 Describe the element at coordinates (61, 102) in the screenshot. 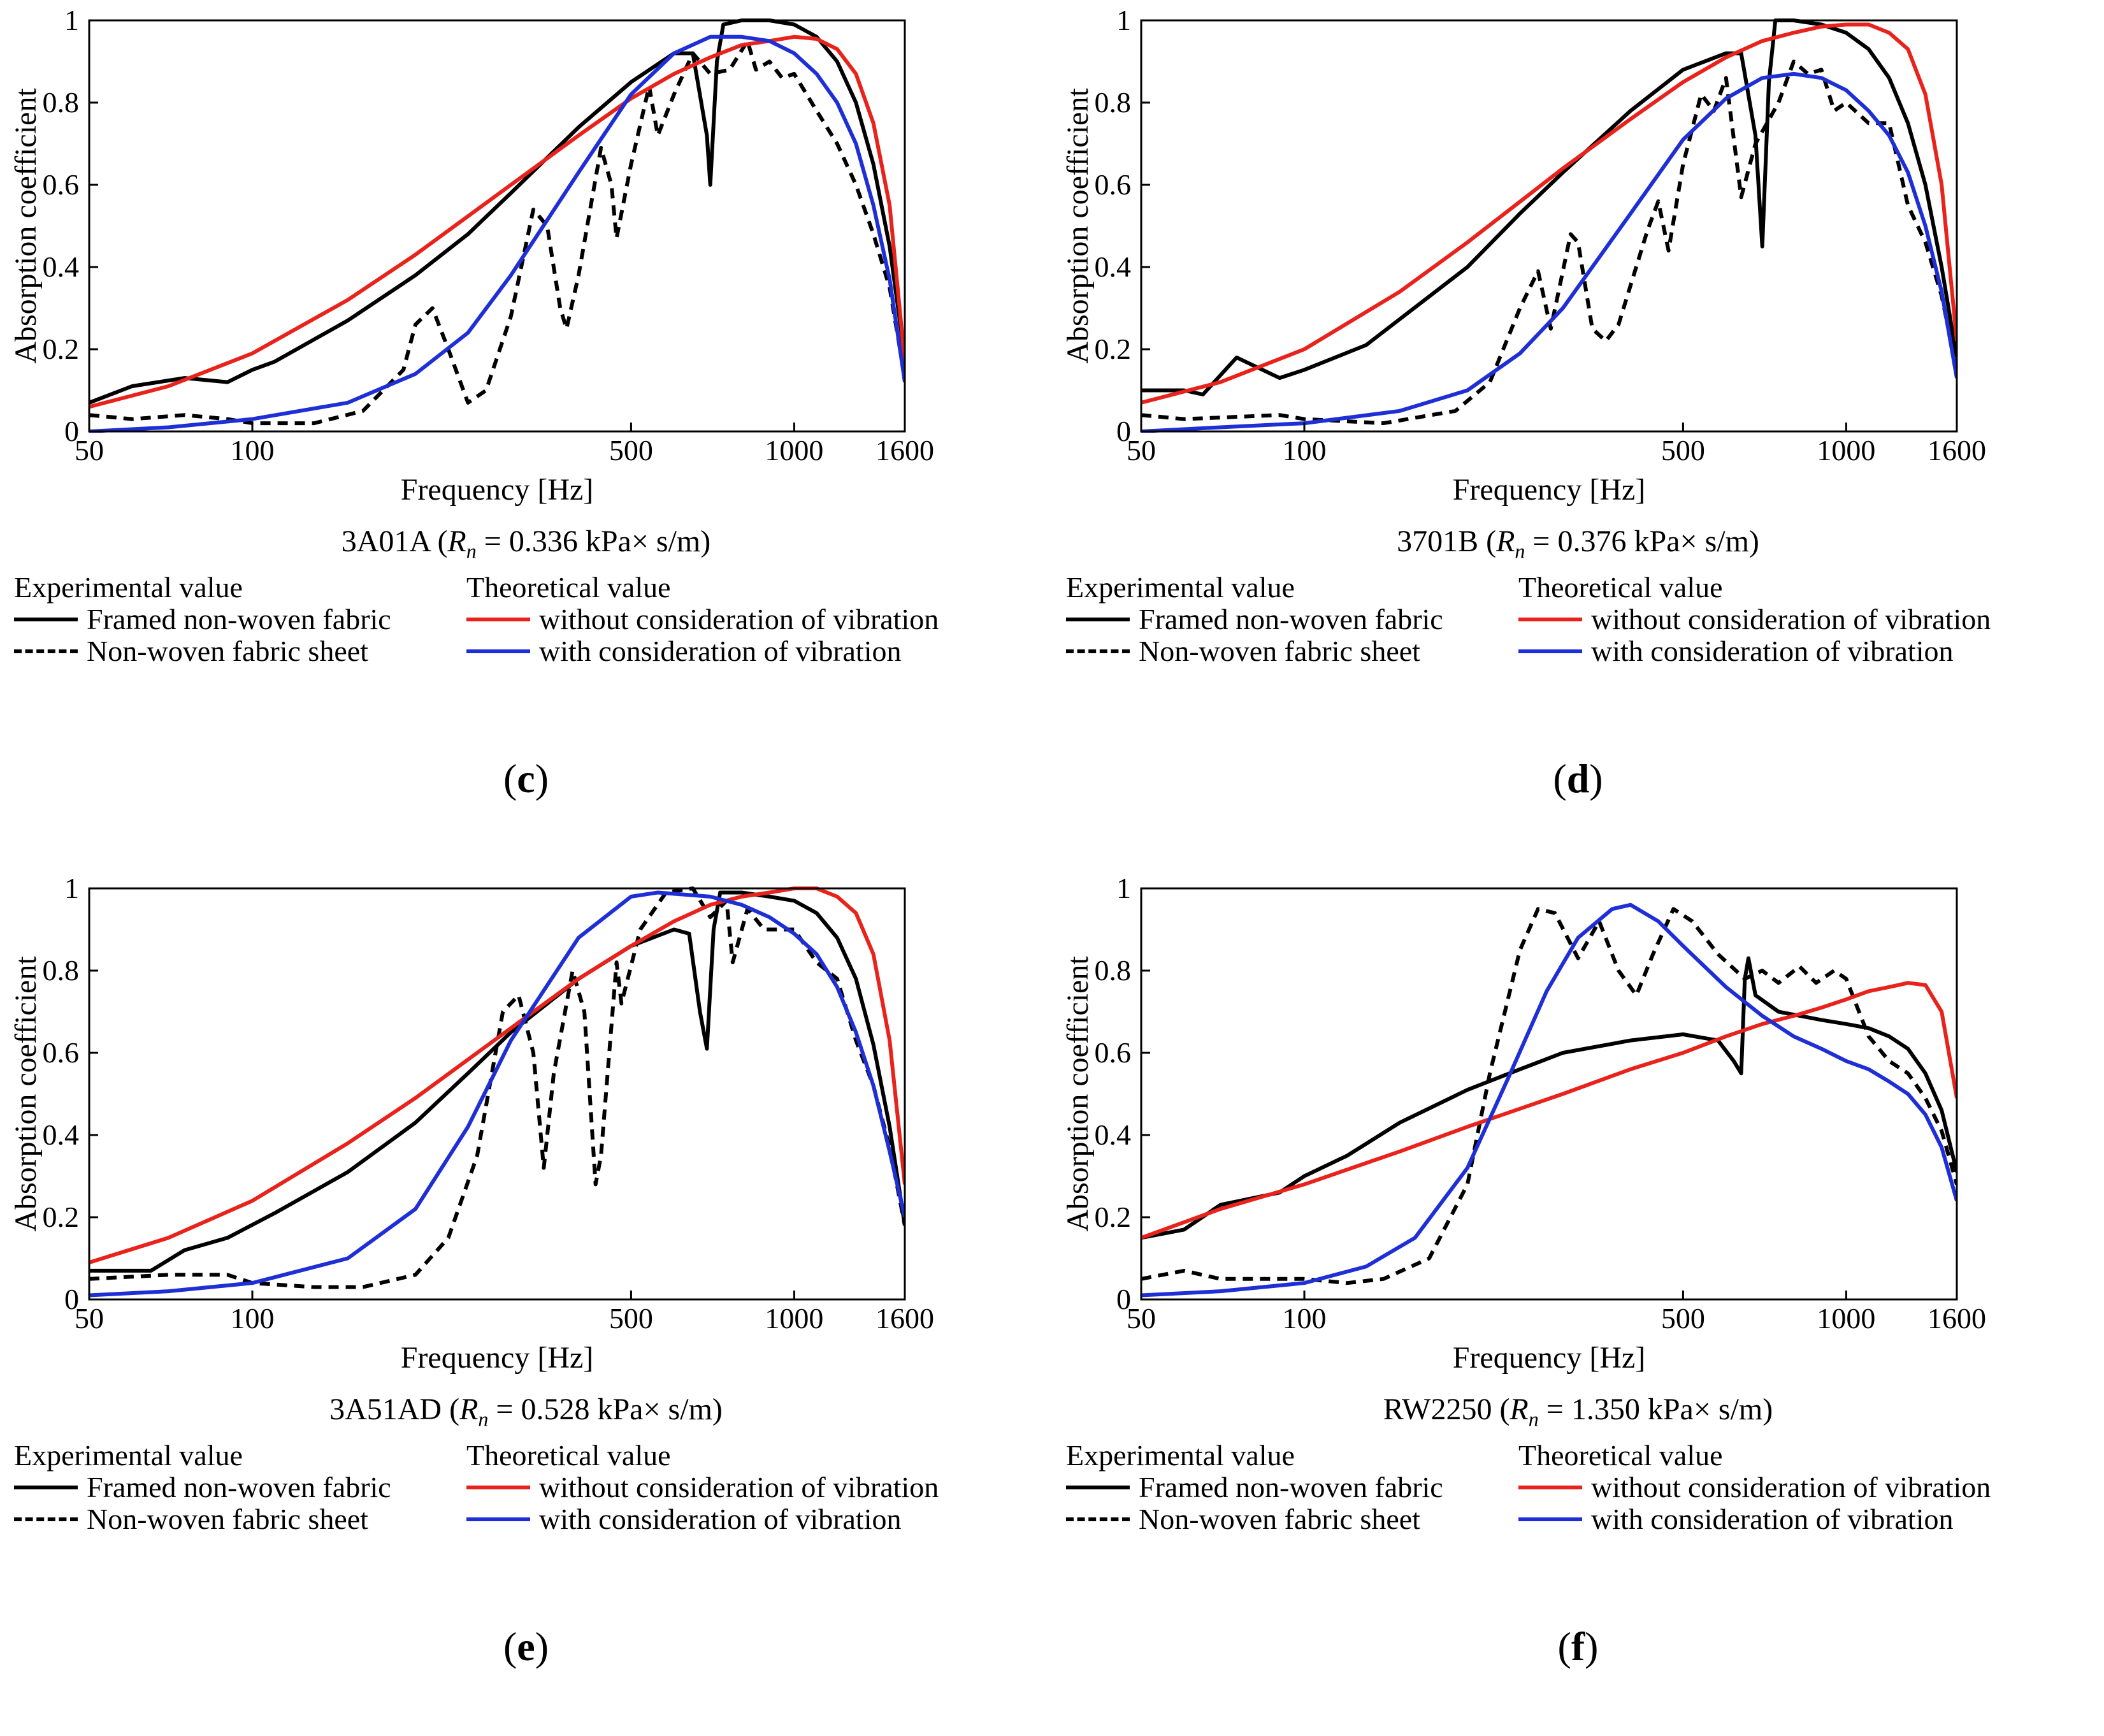

I see `y-tick-label: 0.8` at that location.